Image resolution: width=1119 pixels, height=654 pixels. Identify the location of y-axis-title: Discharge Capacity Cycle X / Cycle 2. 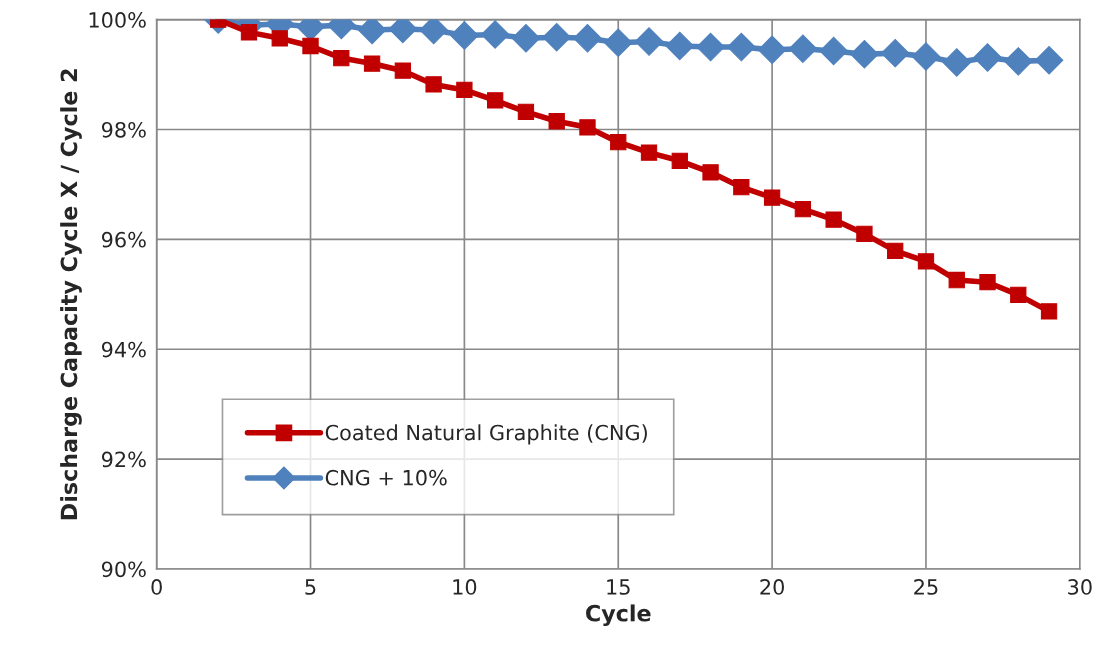
(71, 294).